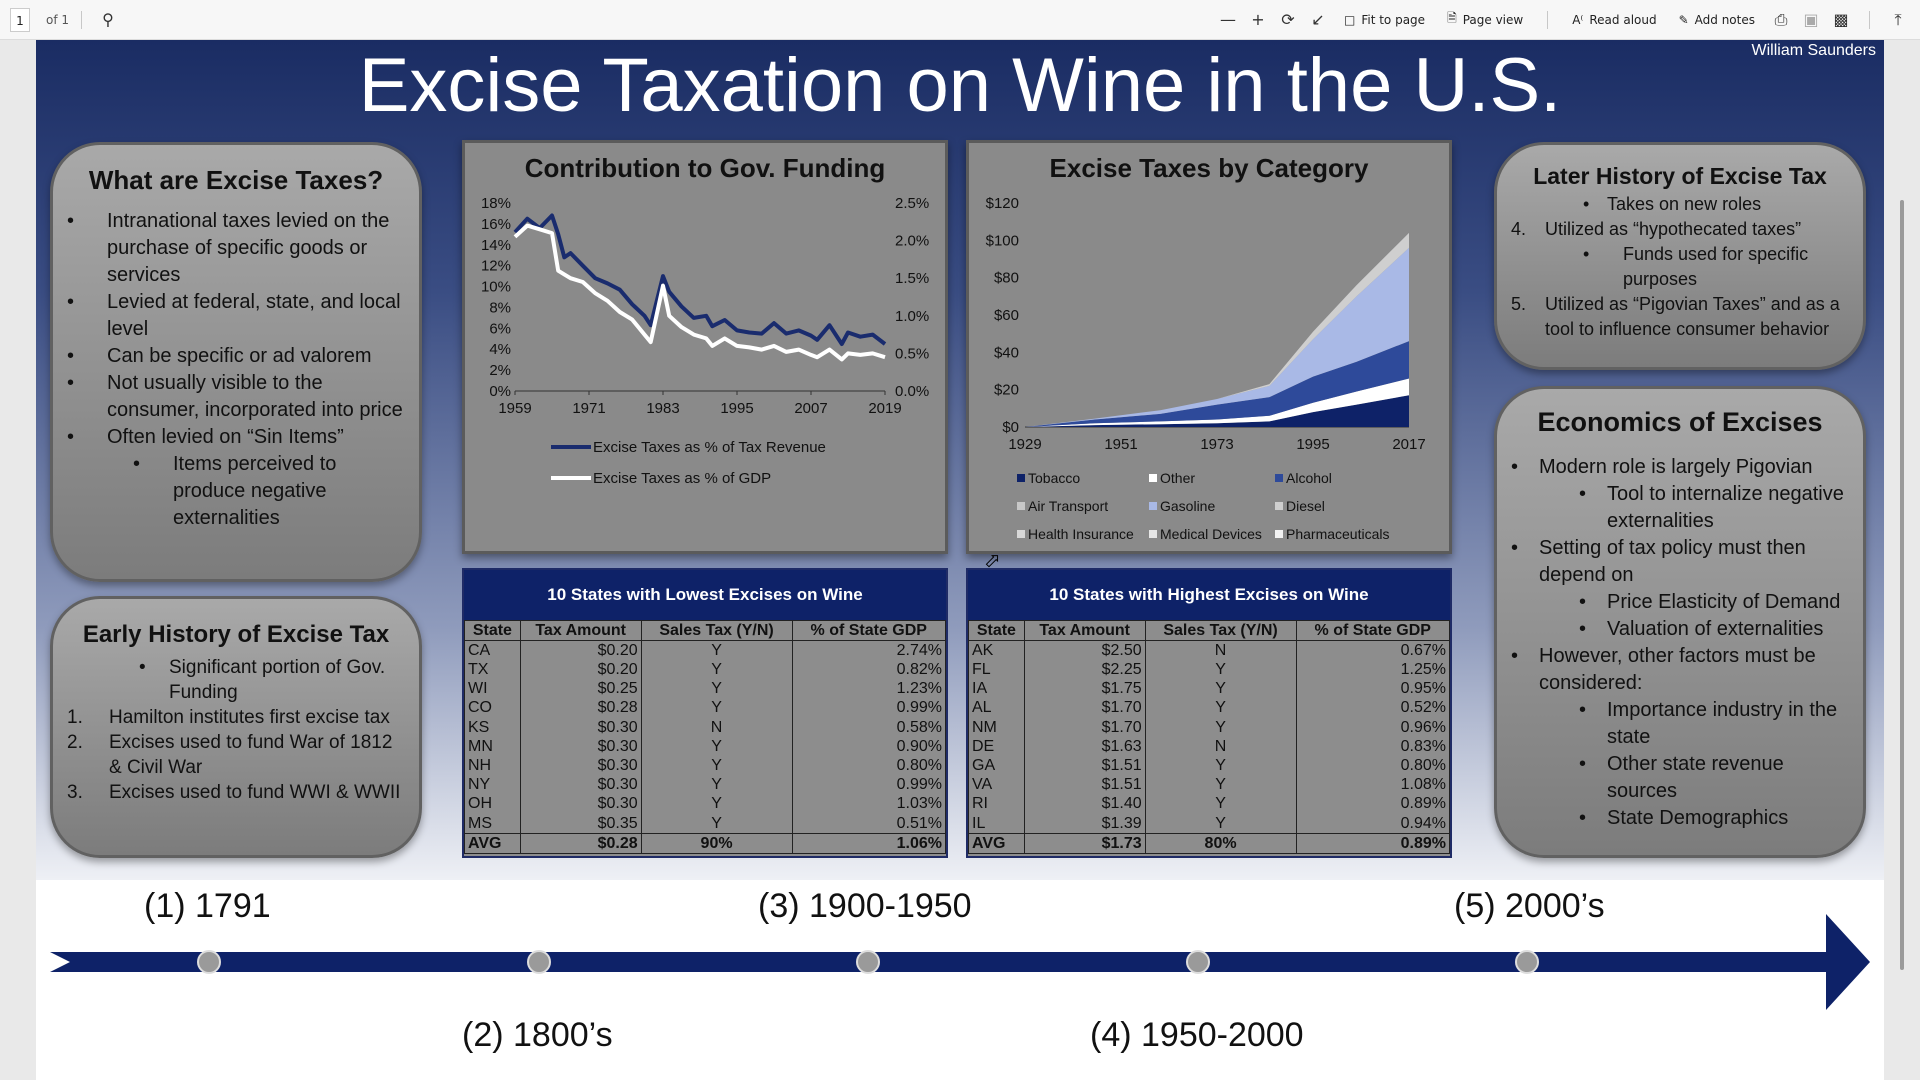 The height and width of the screenshot is (1080, 1920). What do you see at coordinates (1372, 650) in the screenshot?
I see `table-cell: 0.67%` at bounding box center [1372, 650].